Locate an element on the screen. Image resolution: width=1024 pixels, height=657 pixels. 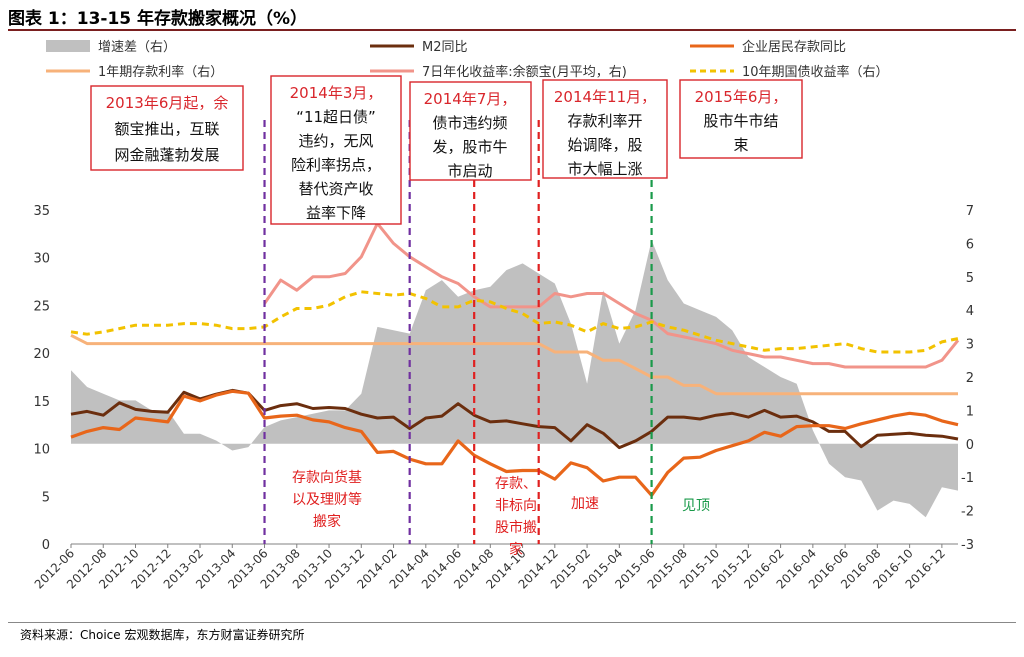
y-left-tick-label: 35 is located at coordinates (41, 211).